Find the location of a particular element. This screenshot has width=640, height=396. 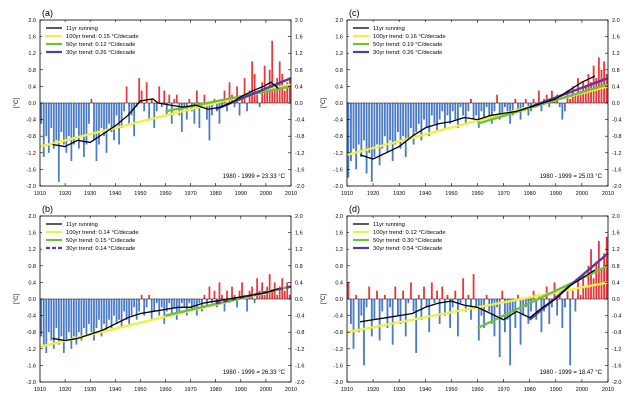

x-tick-label: 1970 is located at coordinates (190, 194).